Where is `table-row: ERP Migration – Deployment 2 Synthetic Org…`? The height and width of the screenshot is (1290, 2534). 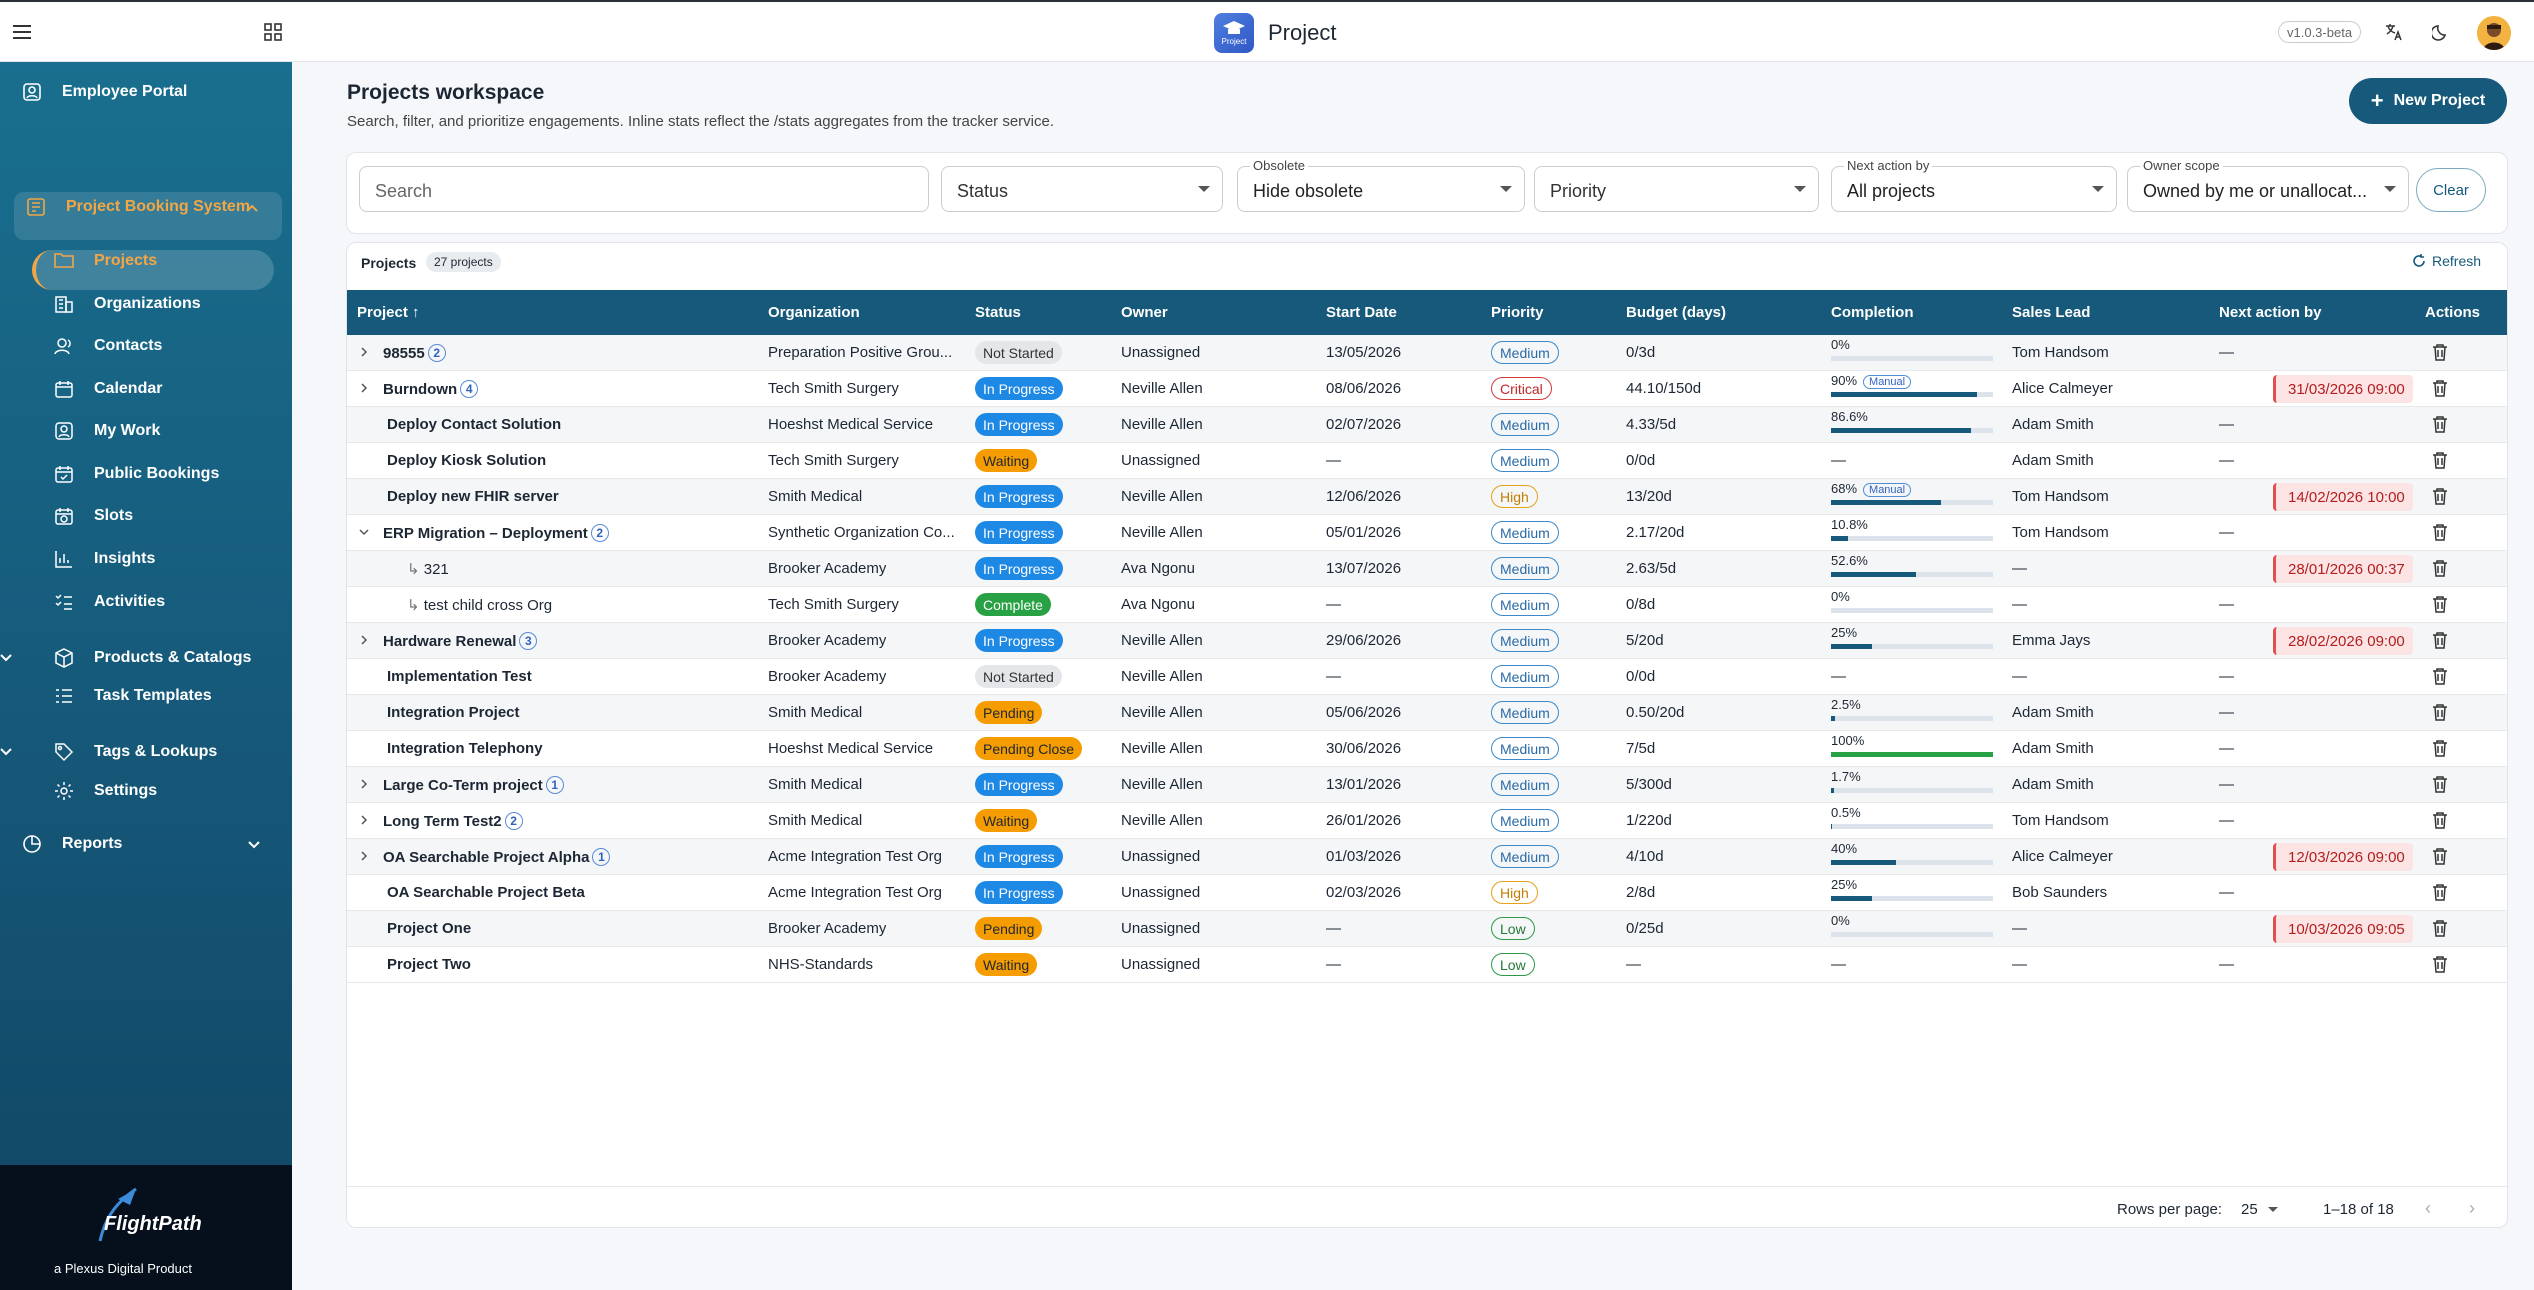 table-row: ERP Migration – Deployment 2 Synthetic Org… is located at coordinates (1427, 533).